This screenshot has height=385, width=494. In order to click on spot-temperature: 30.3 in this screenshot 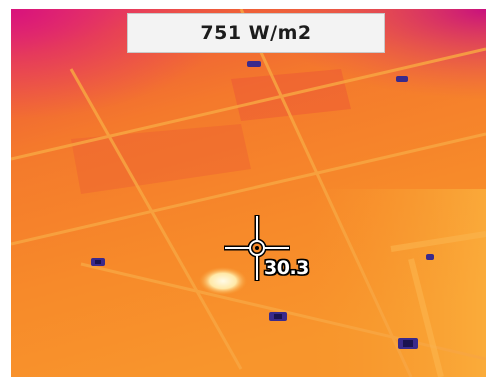, I will do `click(286, 268)`.